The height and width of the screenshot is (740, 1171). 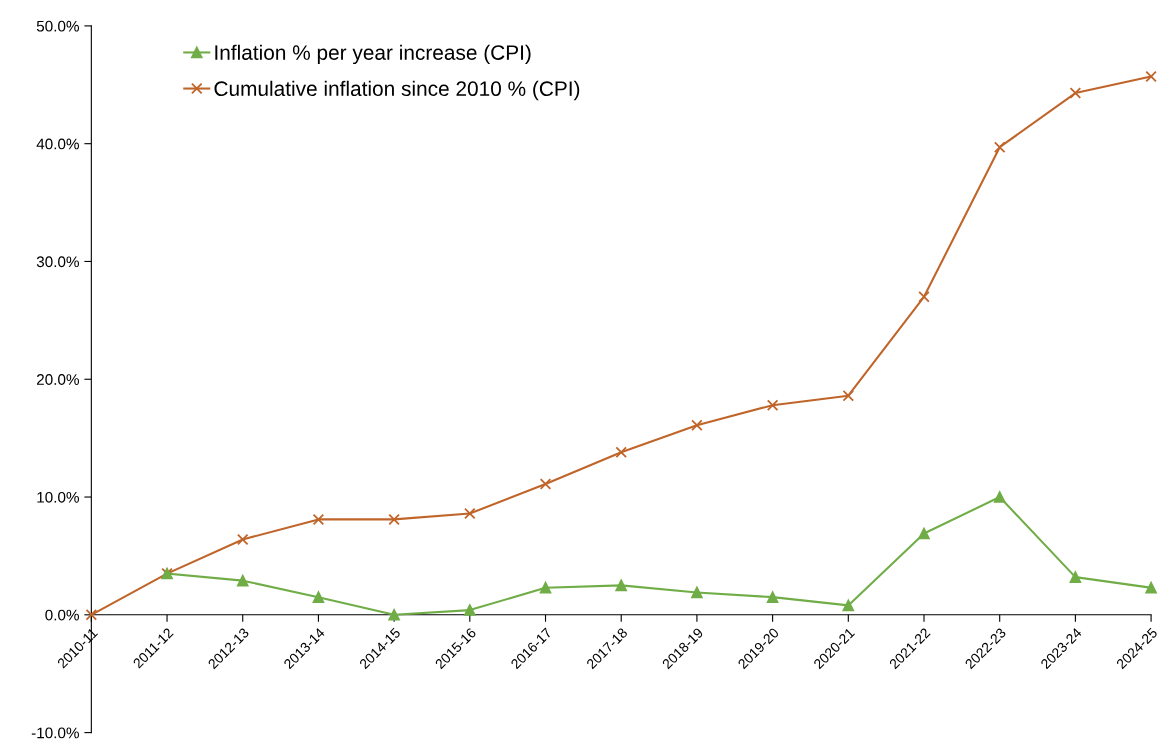 I want to click on legend-label: Cumulative inflation since 2010 % (CPI), so click(x=397, y=90).